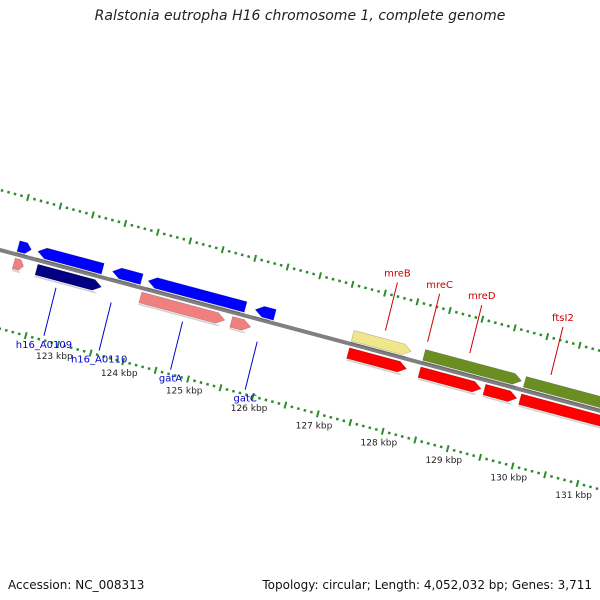 The image size is (600, 600). What do you see at coordinates (99, 360) in the screenshot?
I see `gene-label: h16_A0110` at bounding box center [99, 360].